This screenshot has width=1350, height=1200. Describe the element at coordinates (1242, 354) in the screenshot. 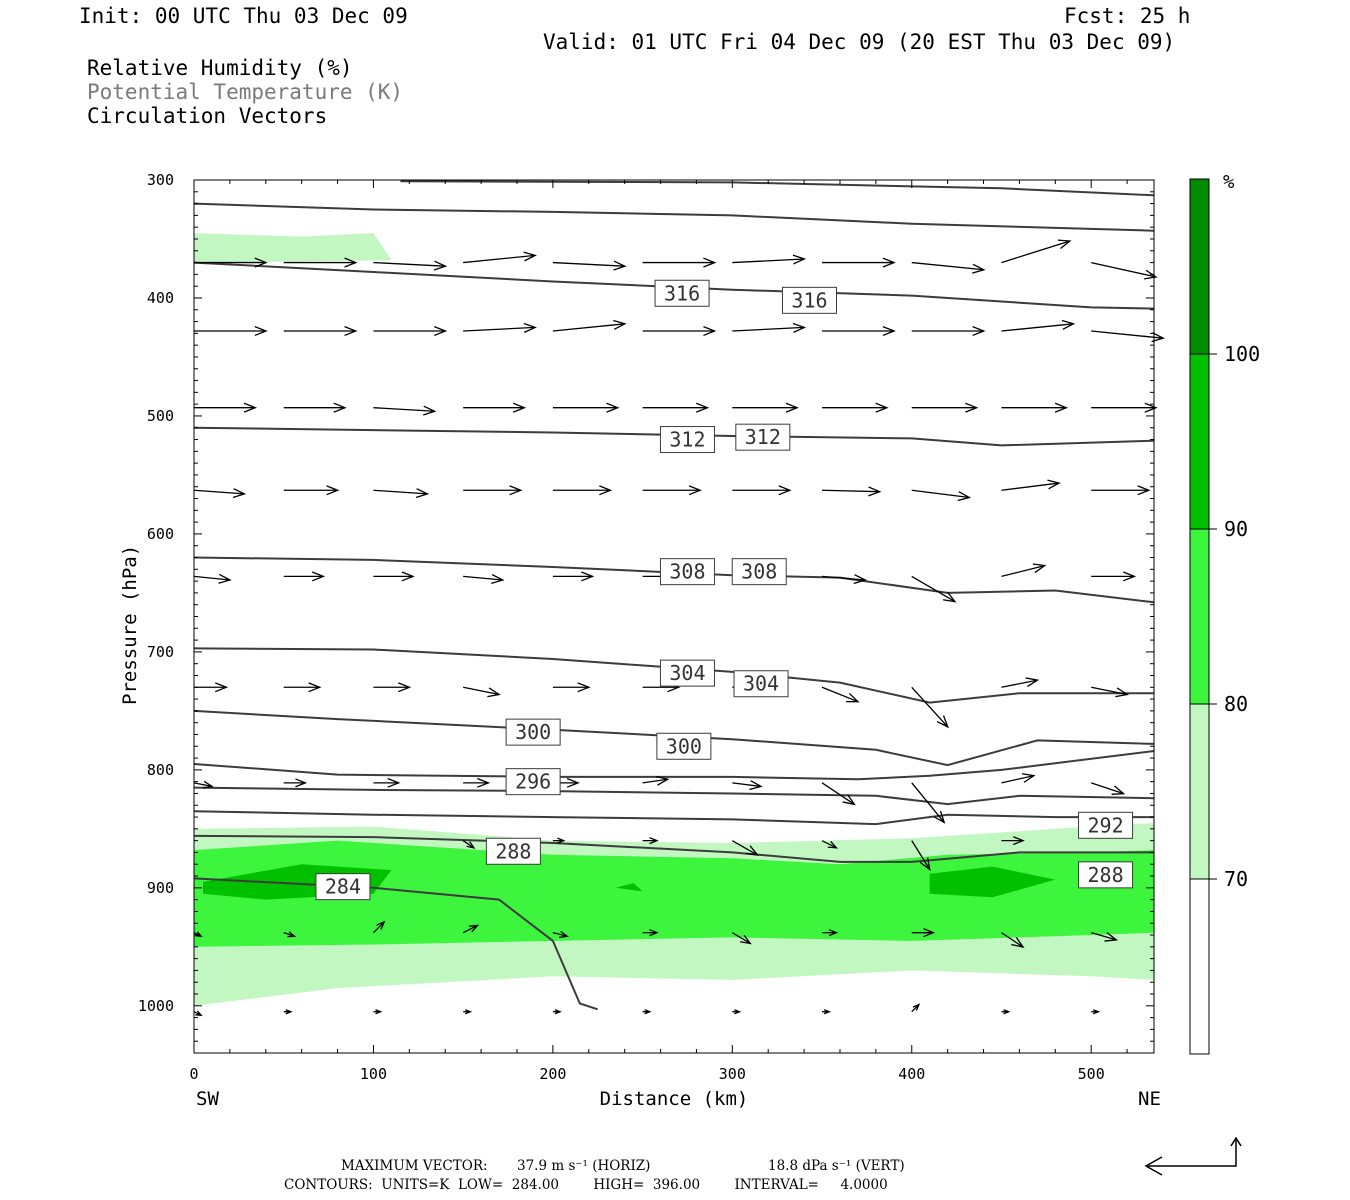

I see `colorbar-level-label: 100` at that location.